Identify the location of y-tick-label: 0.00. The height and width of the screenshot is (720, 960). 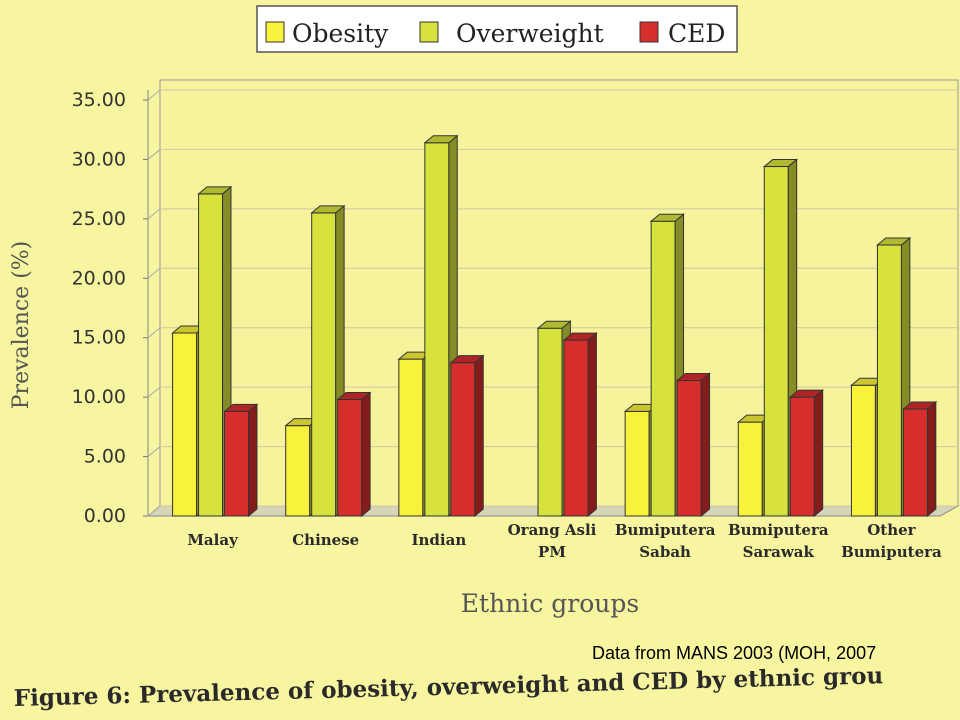
(105, 516).